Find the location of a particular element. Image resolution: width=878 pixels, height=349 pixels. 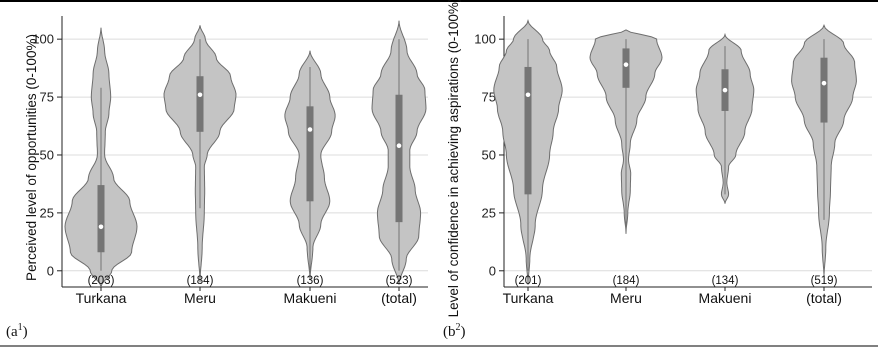

count-label: (523) is located at coordinates (399, 281).